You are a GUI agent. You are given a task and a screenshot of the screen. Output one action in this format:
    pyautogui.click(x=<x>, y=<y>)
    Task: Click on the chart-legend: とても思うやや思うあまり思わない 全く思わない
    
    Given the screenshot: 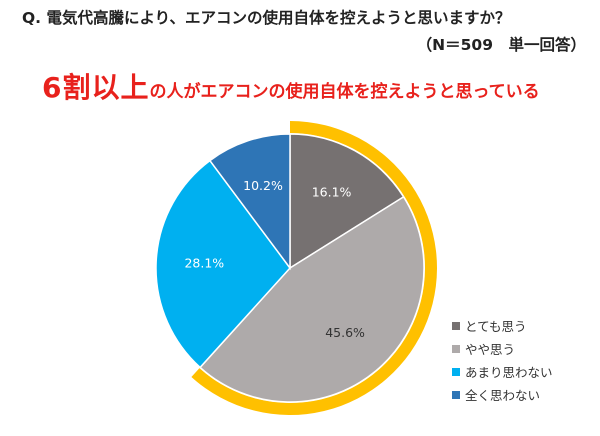 What is the action you would take?
    pyautogui.click(x=502, y=360)
    